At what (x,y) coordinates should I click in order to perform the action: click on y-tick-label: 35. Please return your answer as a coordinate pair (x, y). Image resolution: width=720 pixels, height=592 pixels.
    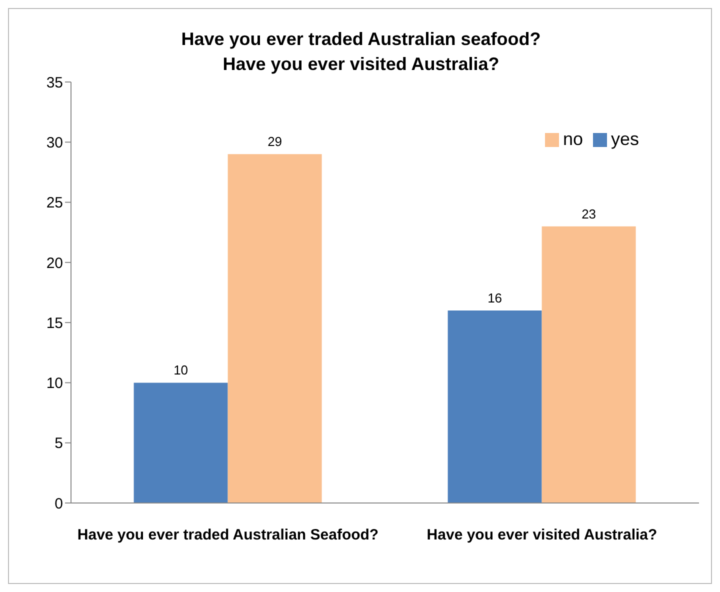
    Looking at the image, I should click on (54, 83).